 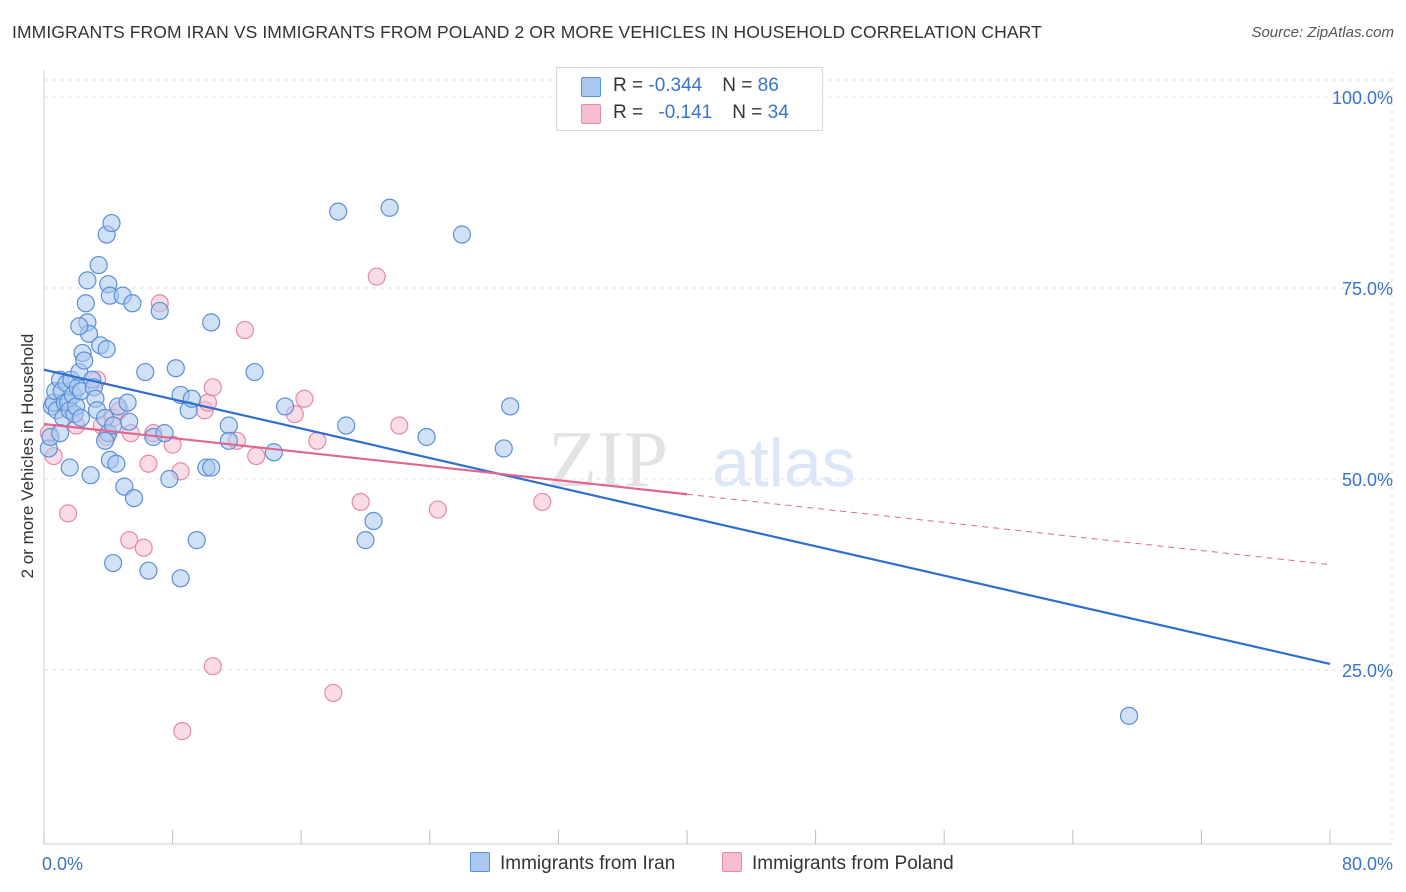 I want to click on x-tick-label-min: 0.0%, so click(x=62, y=864).